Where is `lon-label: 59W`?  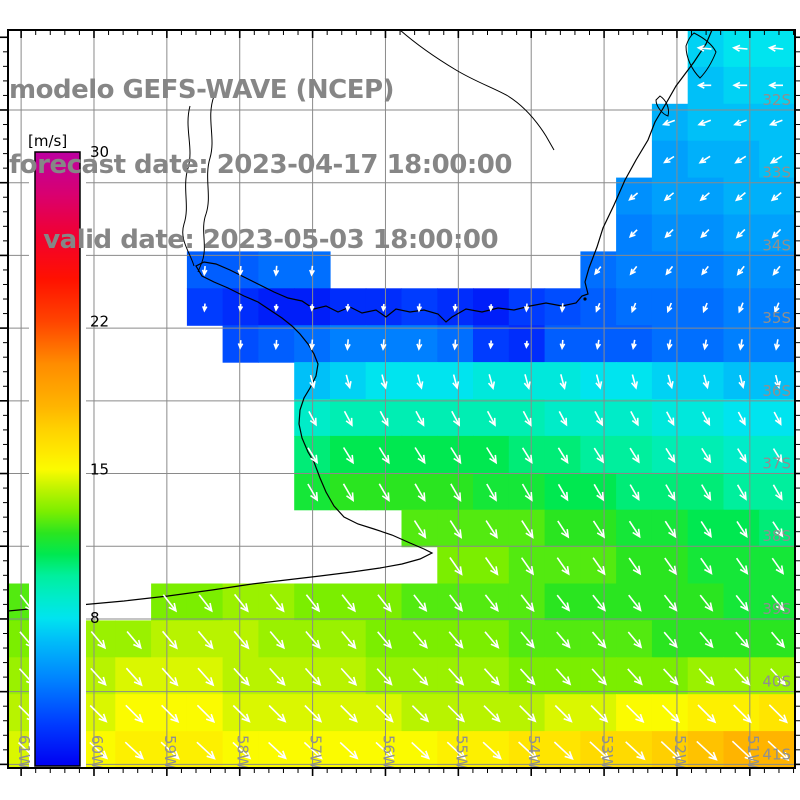
lon-label: 59W is located at coordinates (170, 752).